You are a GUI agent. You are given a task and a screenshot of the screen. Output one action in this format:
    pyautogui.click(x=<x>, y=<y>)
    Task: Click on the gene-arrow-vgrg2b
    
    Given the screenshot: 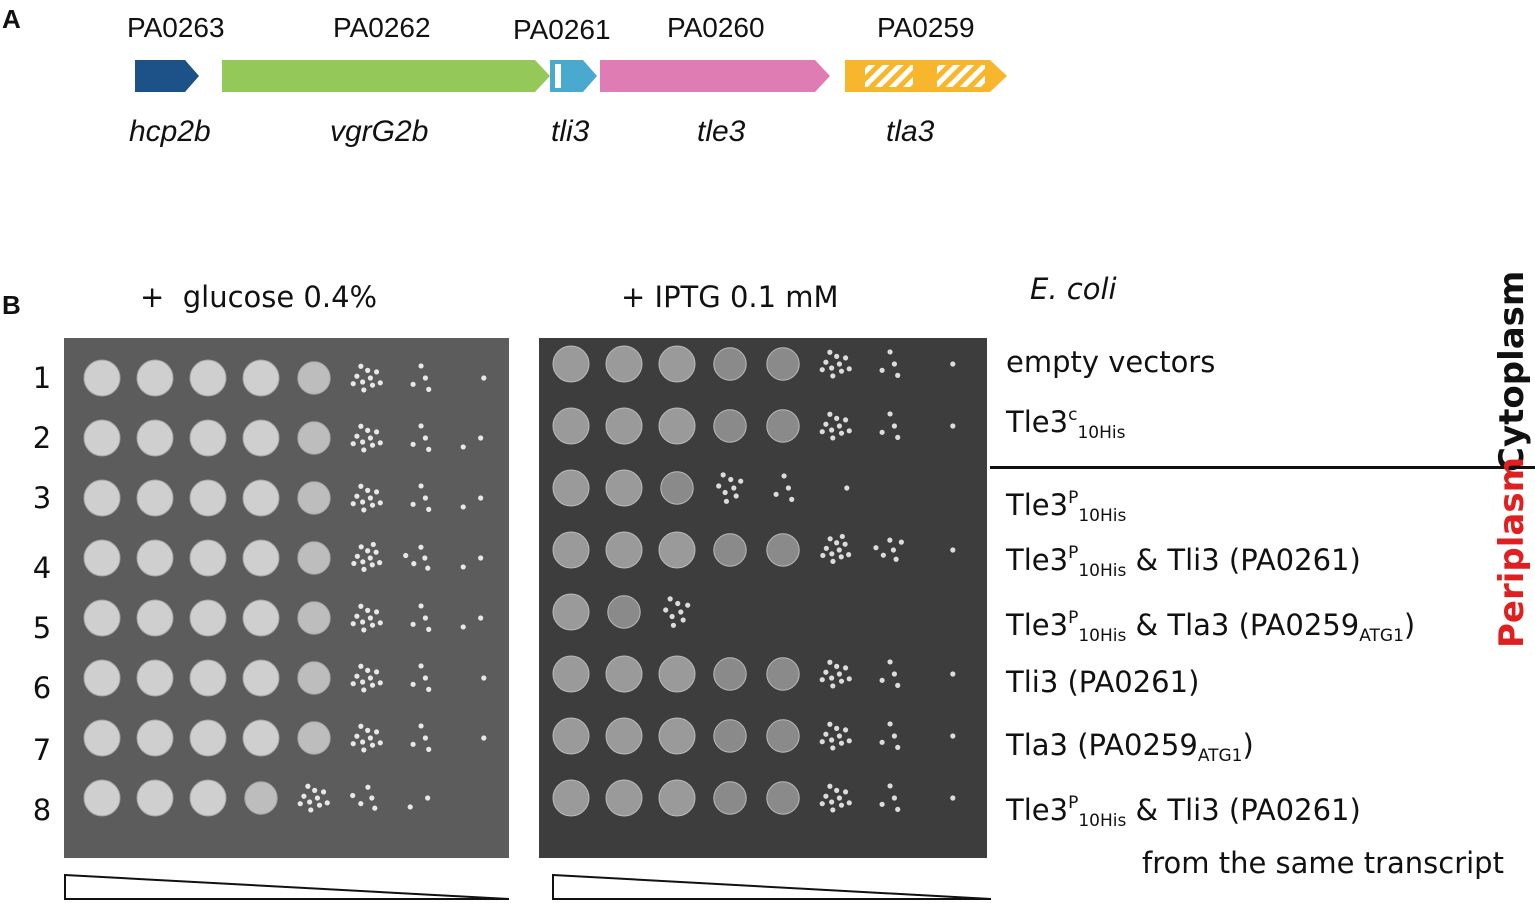 What is the action you would take?
    pyautogui.click(x=386, y=76)
    